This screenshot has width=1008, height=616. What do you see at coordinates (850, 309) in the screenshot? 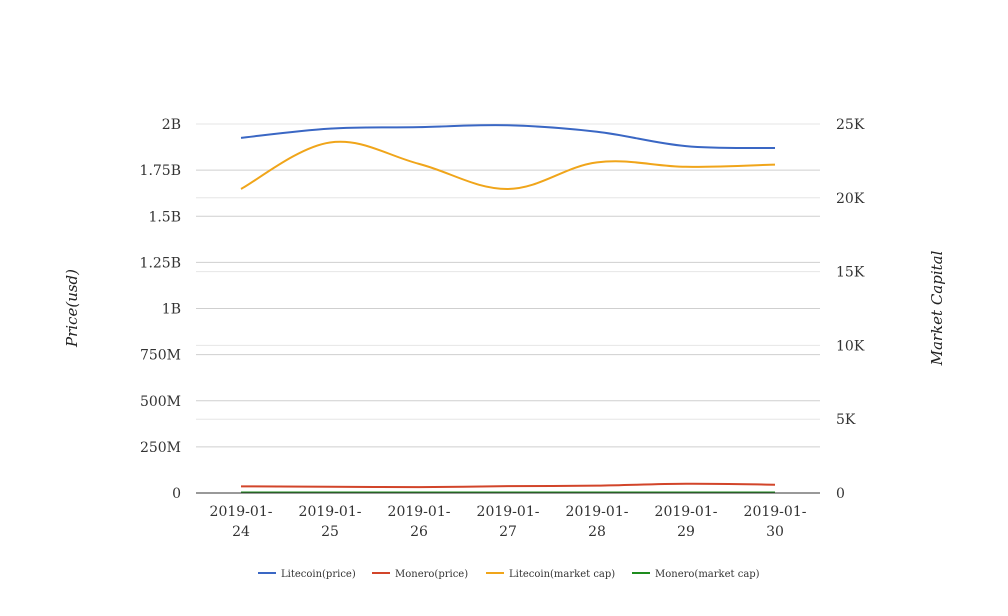
I see `right-axis: 0 5K 10K 15K 20K 25K` at bounding box center [850, 309].